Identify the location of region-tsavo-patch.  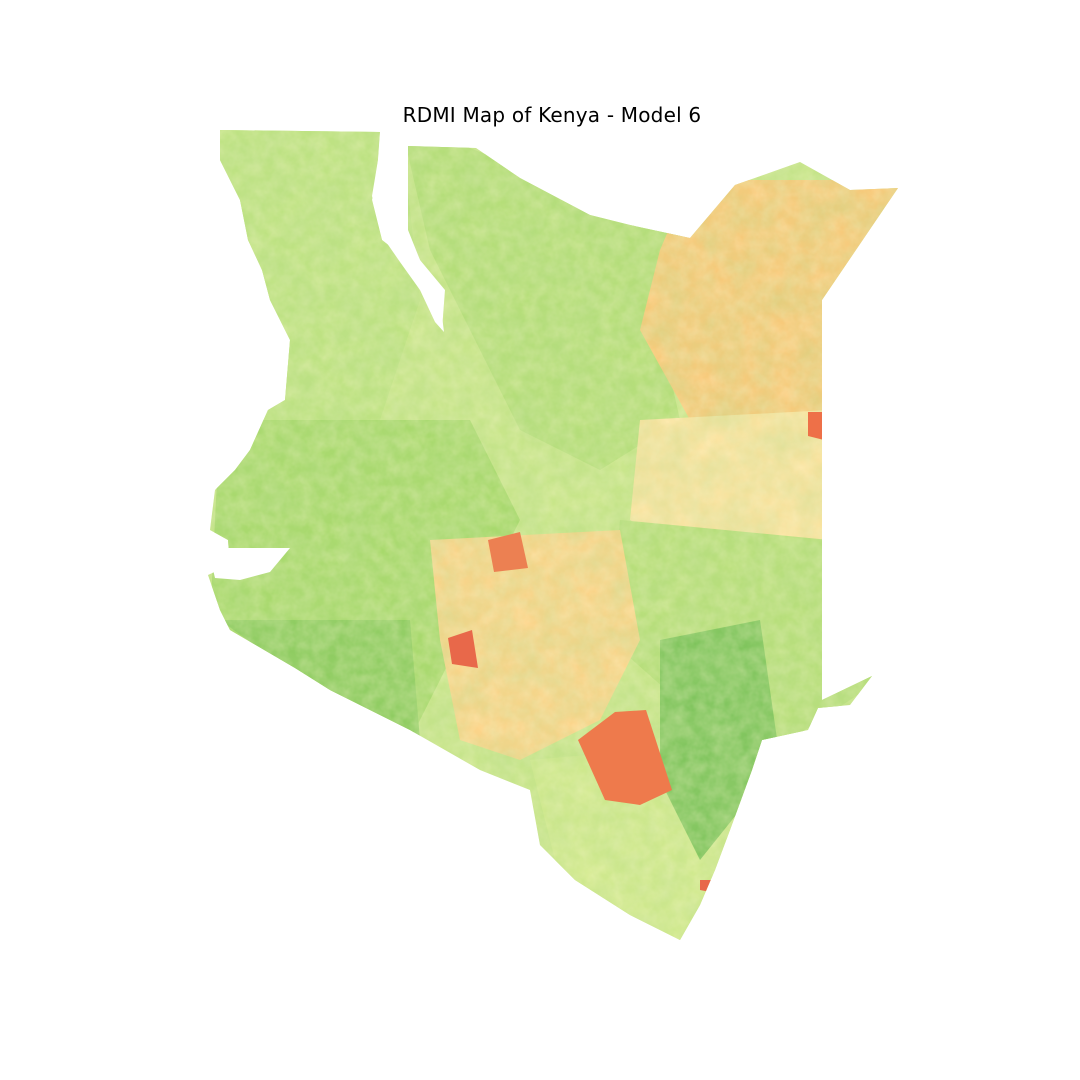
(625, 757).